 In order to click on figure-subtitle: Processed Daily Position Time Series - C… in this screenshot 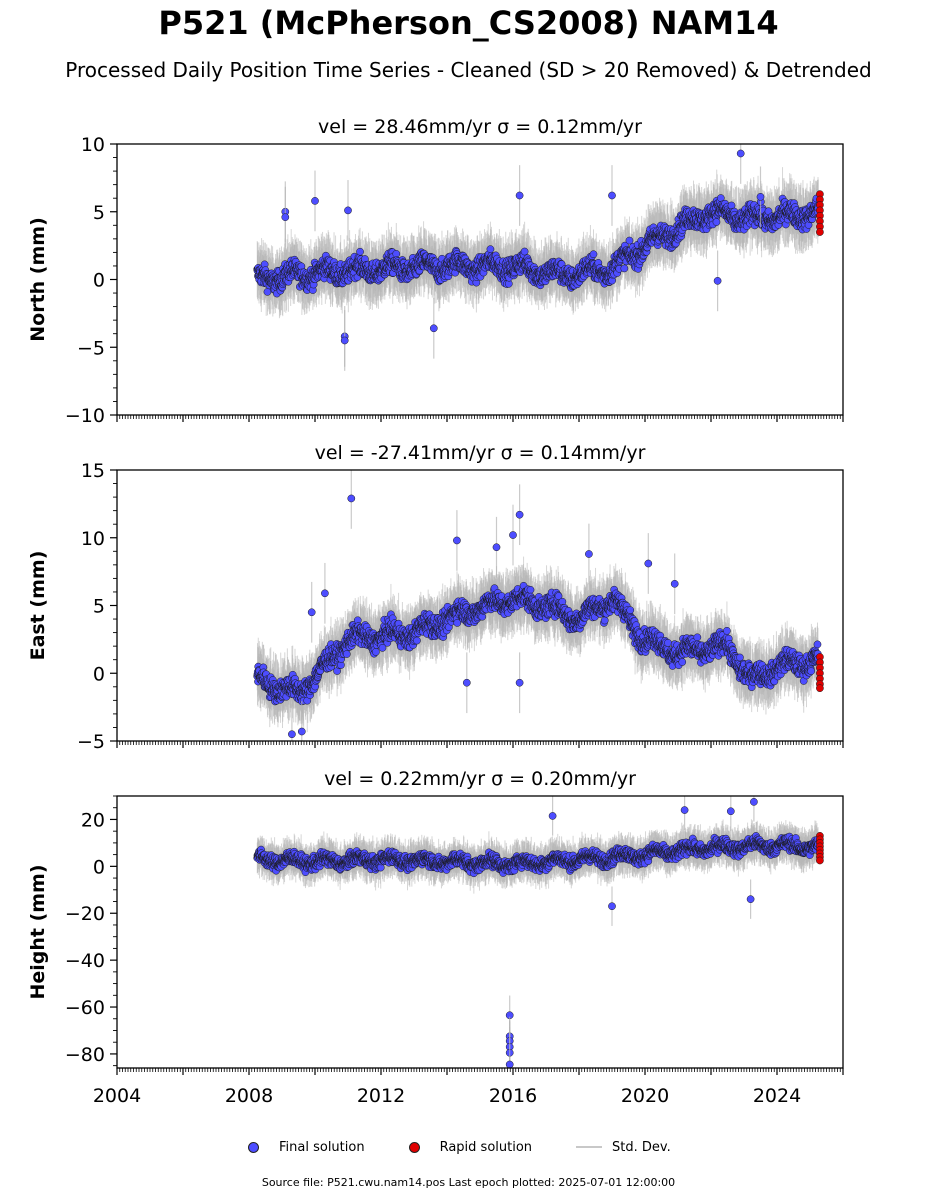, I will do `click(468, 70)`.